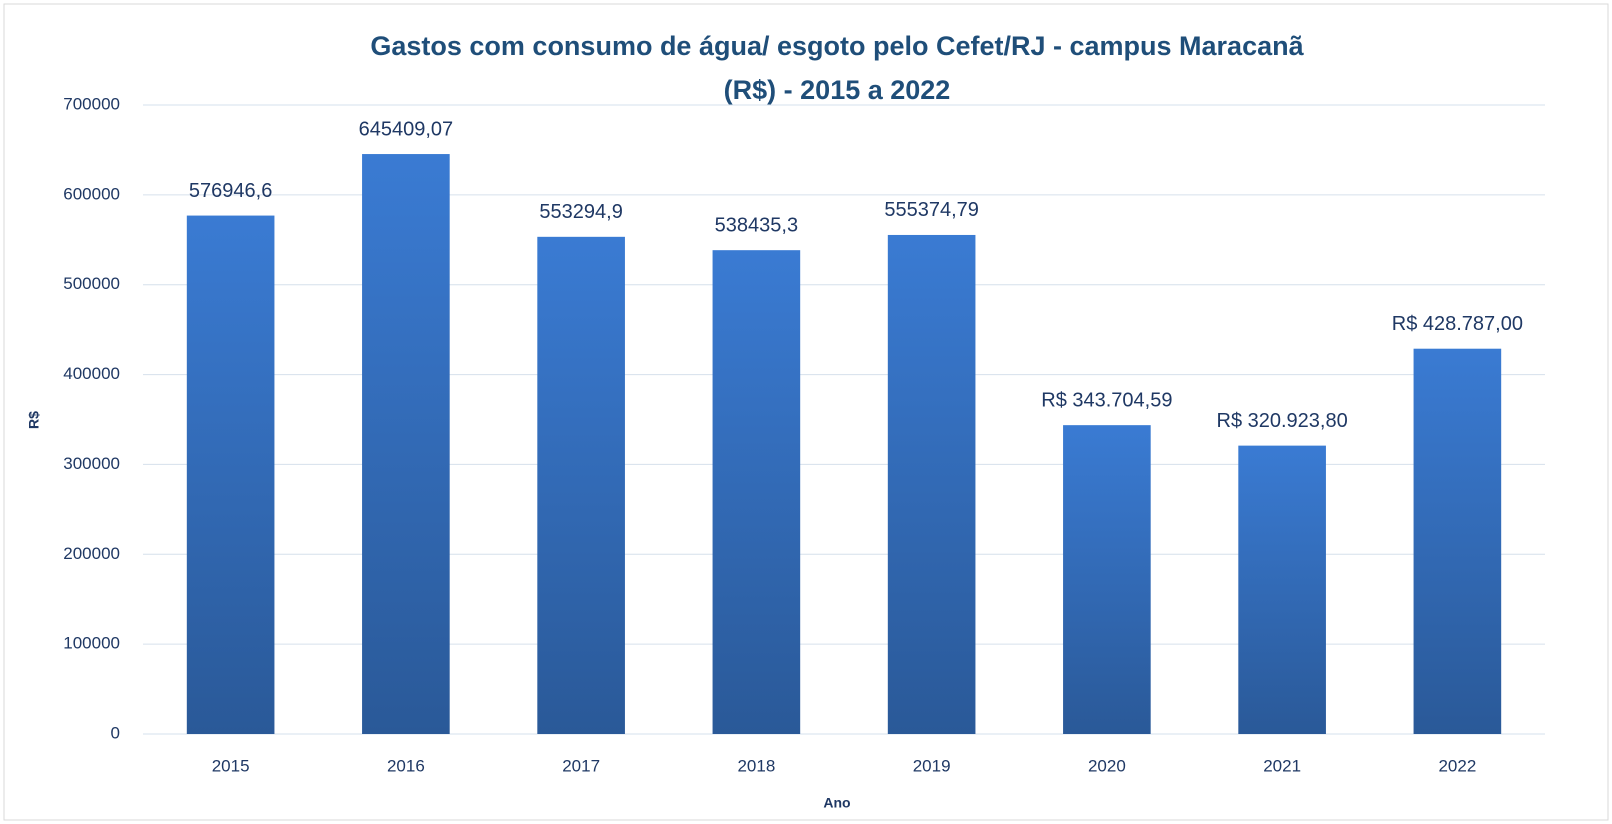 Image resolution: width=1612 pixels, height=824 pixels. I want to click on x-tick-label: 2016, so click(406, 765).